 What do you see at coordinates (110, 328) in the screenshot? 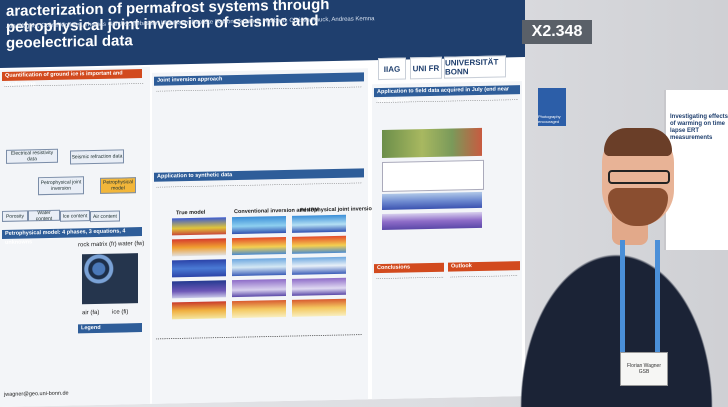
I see `section-heading-legend: Legend` at bounding box center [110, 328].